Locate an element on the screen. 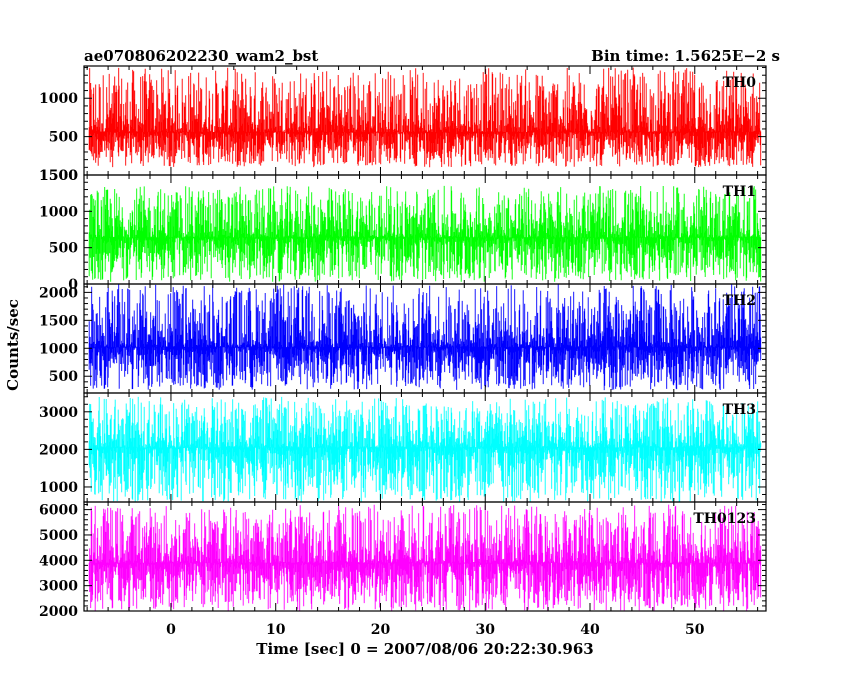 The image size is (850, 680). panel-th0: 500 1000 1500 TH0 is located at coordinates (403, 124).